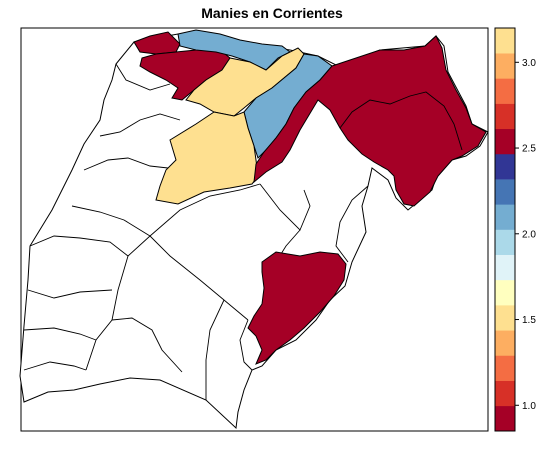 The image size is (550, 450). What do you see at coordinates (529, 149) in the screenshot?
I see `legend-tick-label: 2.5` at bounding box center [529, 149].